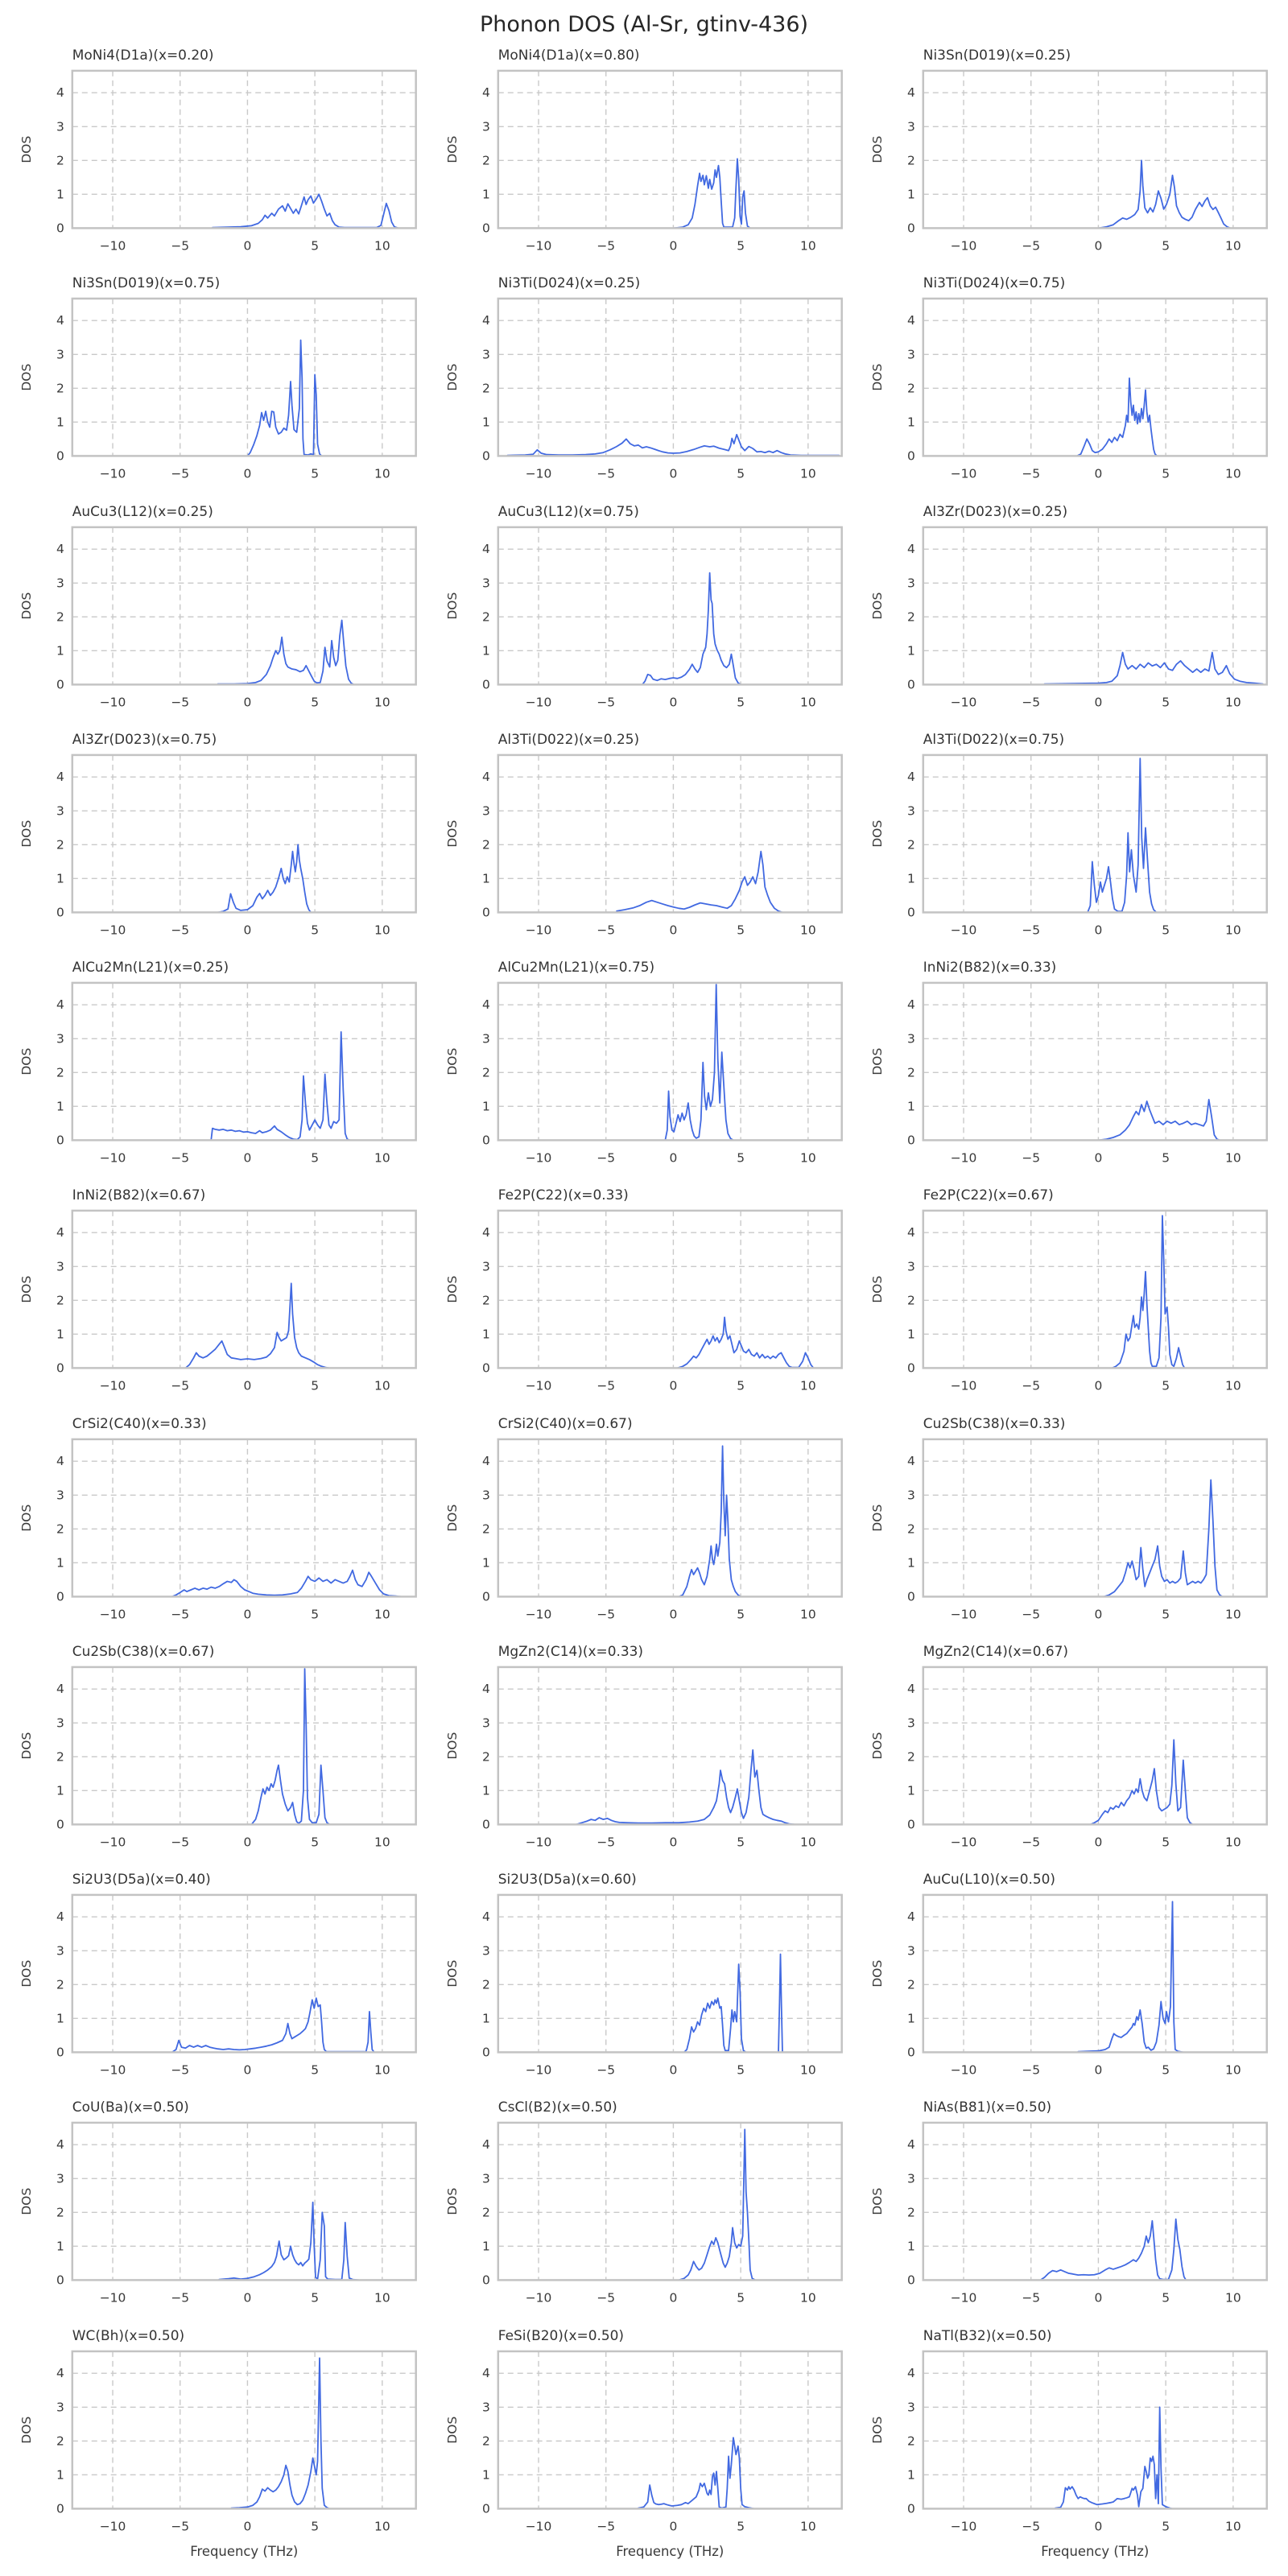 This screenshot has width=1288, height=2576. I want to click on subplot-title: MgZn2(C14)(x=0.33), so click(569, 1651).